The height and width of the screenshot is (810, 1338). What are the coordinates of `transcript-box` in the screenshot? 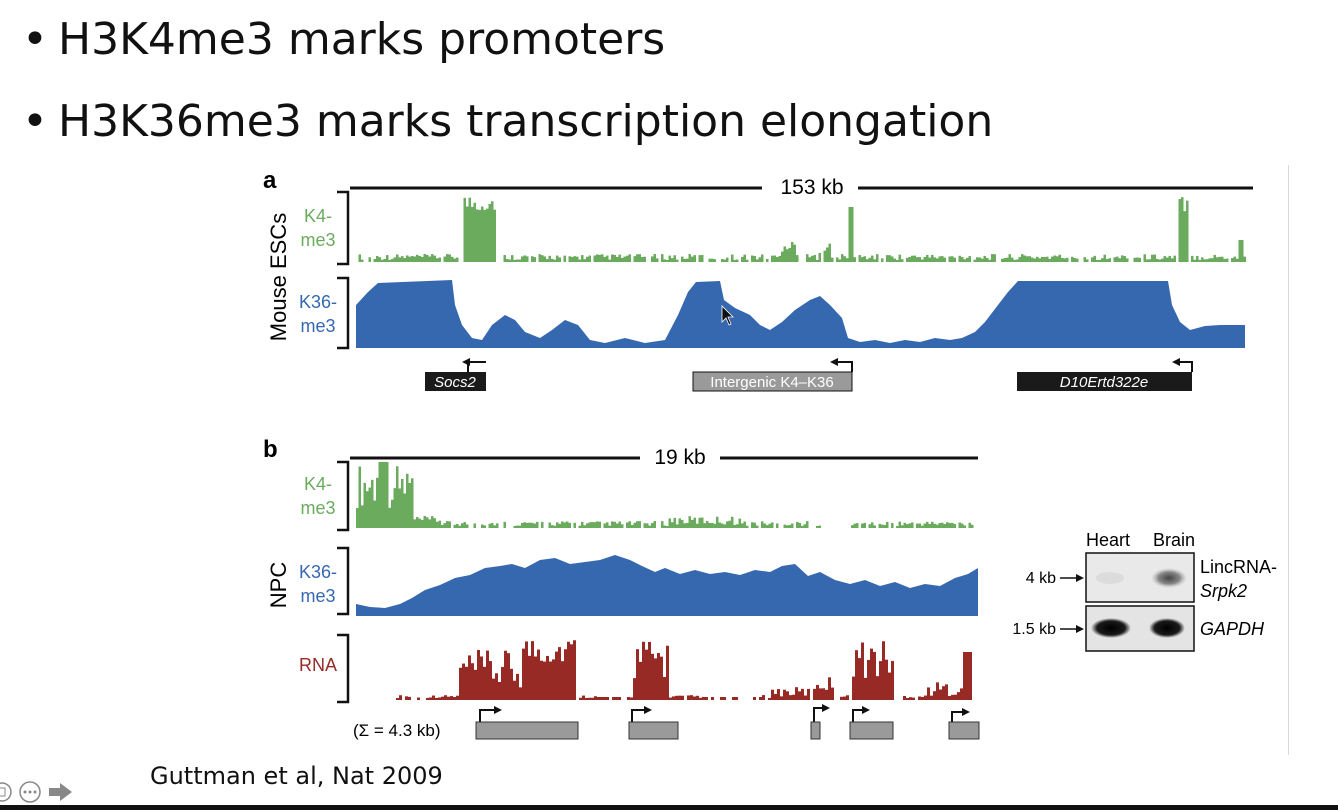 It's located at (871, 730).